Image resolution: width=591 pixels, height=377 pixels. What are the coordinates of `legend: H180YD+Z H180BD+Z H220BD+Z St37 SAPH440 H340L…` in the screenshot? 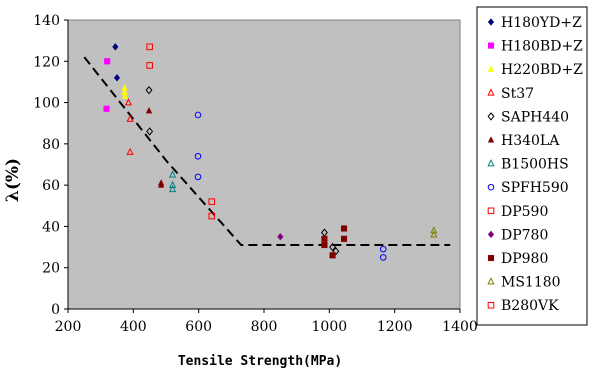 It's located at (535, 164).